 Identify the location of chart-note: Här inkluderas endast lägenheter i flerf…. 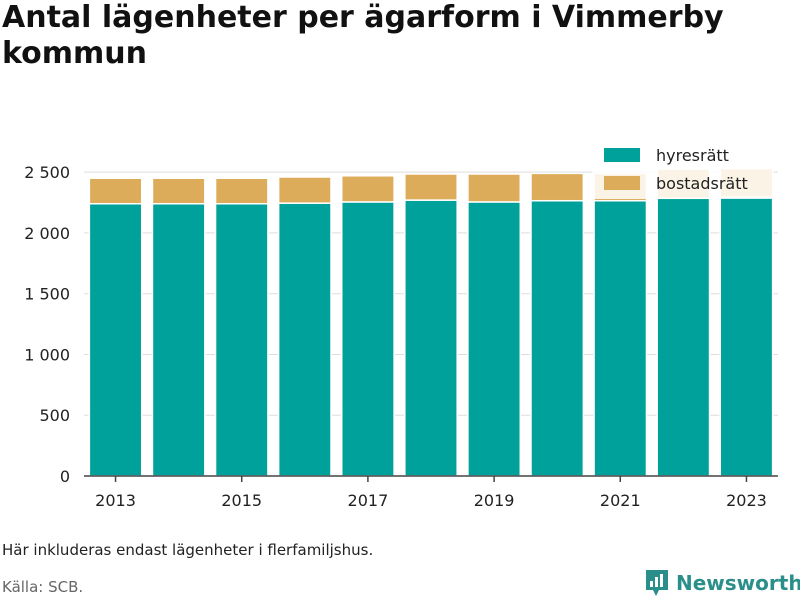
(188, 550).